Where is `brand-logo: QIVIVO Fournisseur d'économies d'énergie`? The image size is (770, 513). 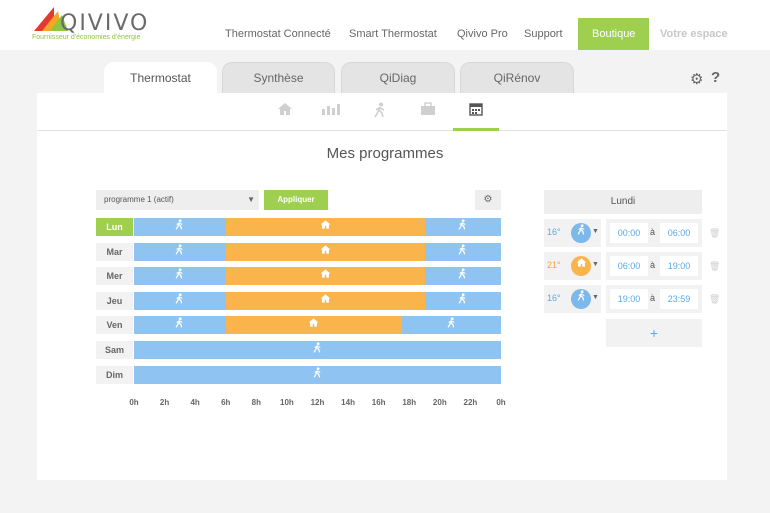
brand-logo: QIVIVO Fournisseur d'économies d'énergie is located at coordinates (100, 25).